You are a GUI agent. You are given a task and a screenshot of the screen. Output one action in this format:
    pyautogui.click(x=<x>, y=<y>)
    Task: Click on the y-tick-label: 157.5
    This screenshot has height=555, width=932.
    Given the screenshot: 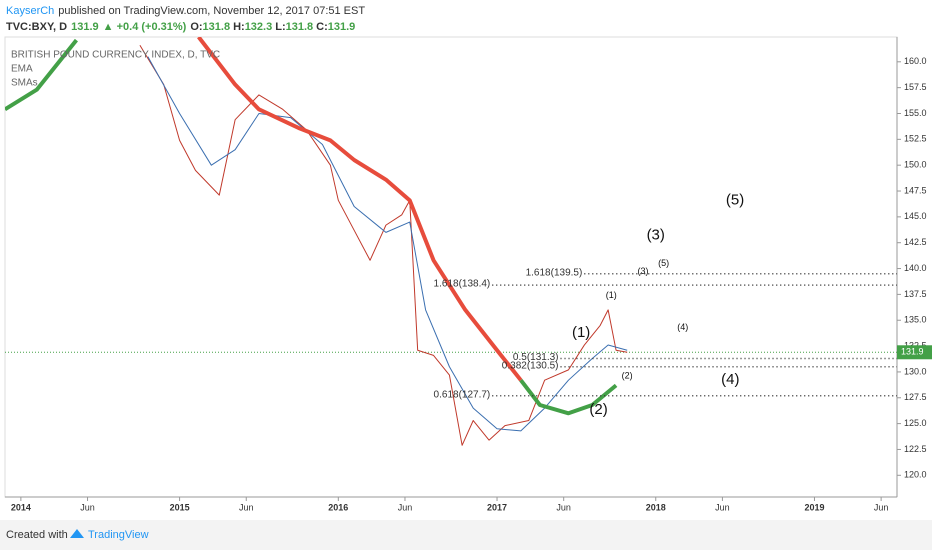 What is the action you would take?
    pyautogui.click(x=915, y=87)
    